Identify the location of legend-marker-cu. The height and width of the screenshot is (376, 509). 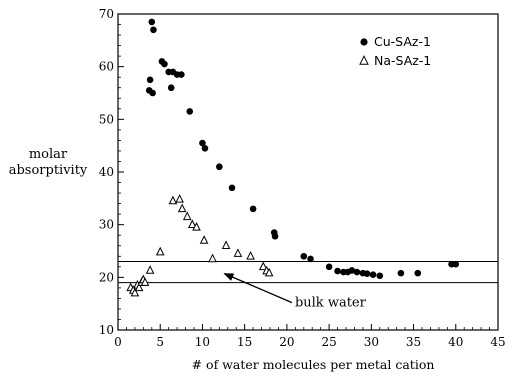
(364, 42).